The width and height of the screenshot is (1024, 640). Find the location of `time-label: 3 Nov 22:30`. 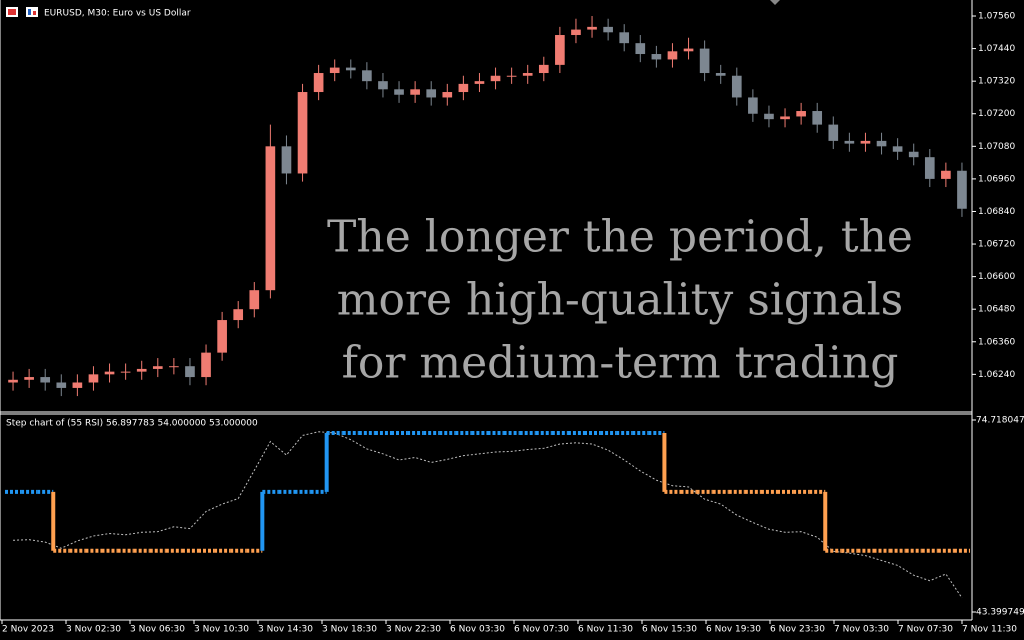

time-label: 3 Nov 22:30 is located at coordinates (413, 630).